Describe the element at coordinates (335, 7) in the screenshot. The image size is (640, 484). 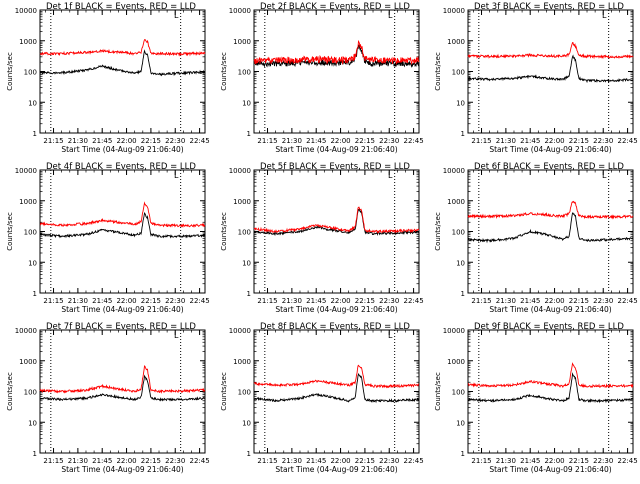
I see `panel-title: Det 2f BLACK = Events, RED = LLD` at that location.